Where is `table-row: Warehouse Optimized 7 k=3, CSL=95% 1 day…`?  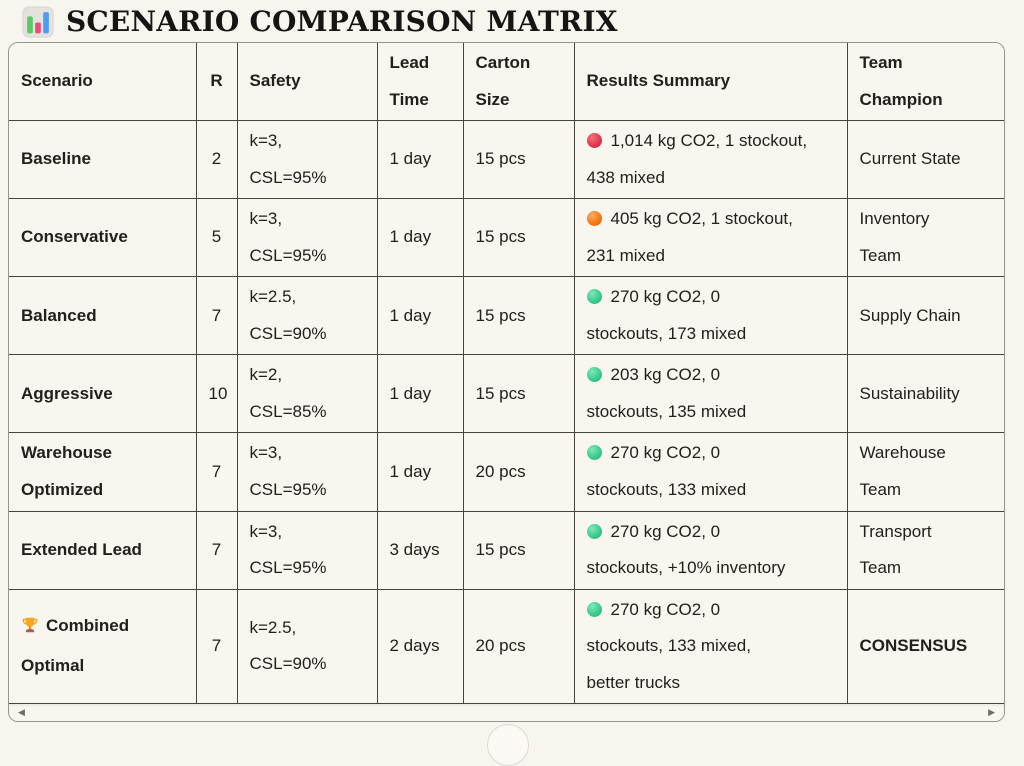 table-row: Warehouse Optimized 7 k=3, CSL=95% 1 day… is located at coordinates (506, 472).